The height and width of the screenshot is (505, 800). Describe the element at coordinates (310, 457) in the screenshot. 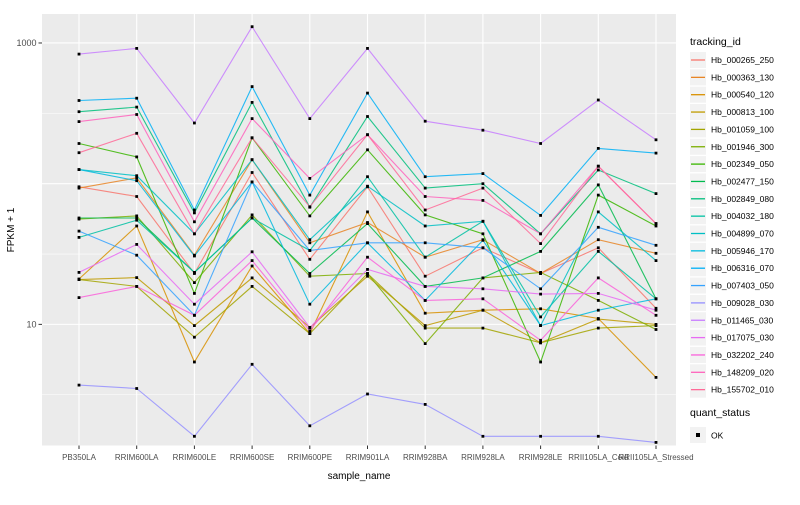

I see `x-tick-label: RRIM600PE` at that location.